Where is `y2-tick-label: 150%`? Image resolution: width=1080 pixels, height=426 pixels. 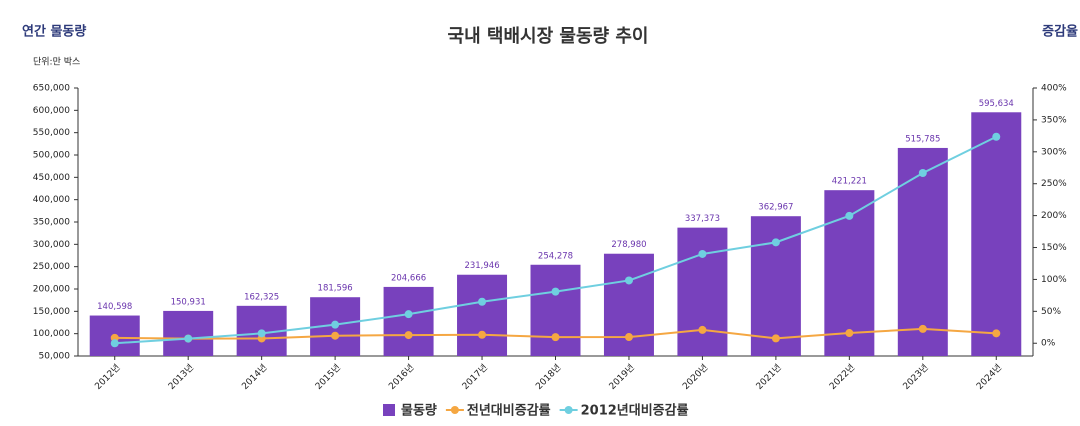 y2-tick-label: 150% is located at coordinates (1054, 248).